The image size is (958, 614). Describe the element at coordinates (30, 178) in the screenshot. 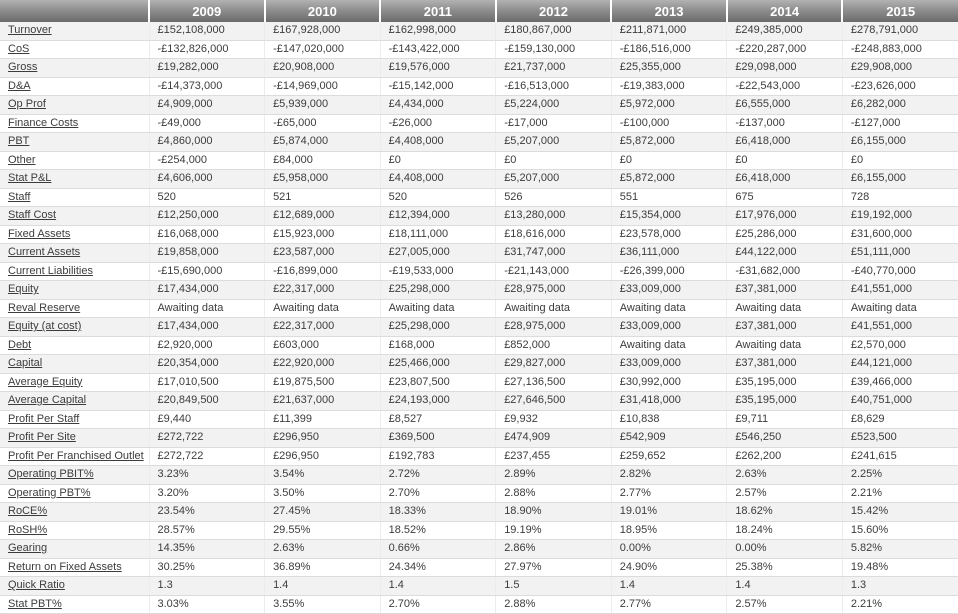

I see `row-label-link: Stat P&L` at that location.